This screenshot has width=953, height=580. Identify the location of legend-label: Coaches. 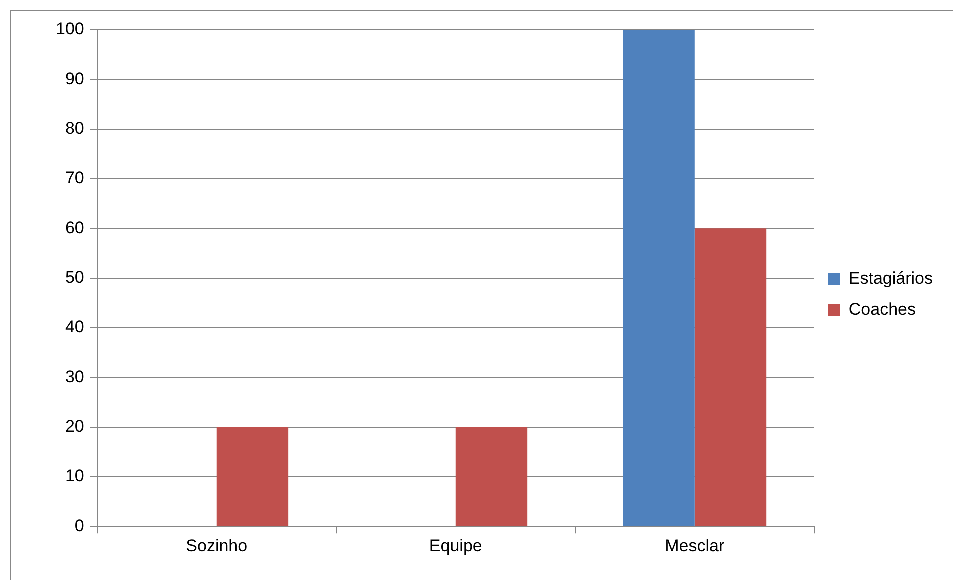
(882, 310).